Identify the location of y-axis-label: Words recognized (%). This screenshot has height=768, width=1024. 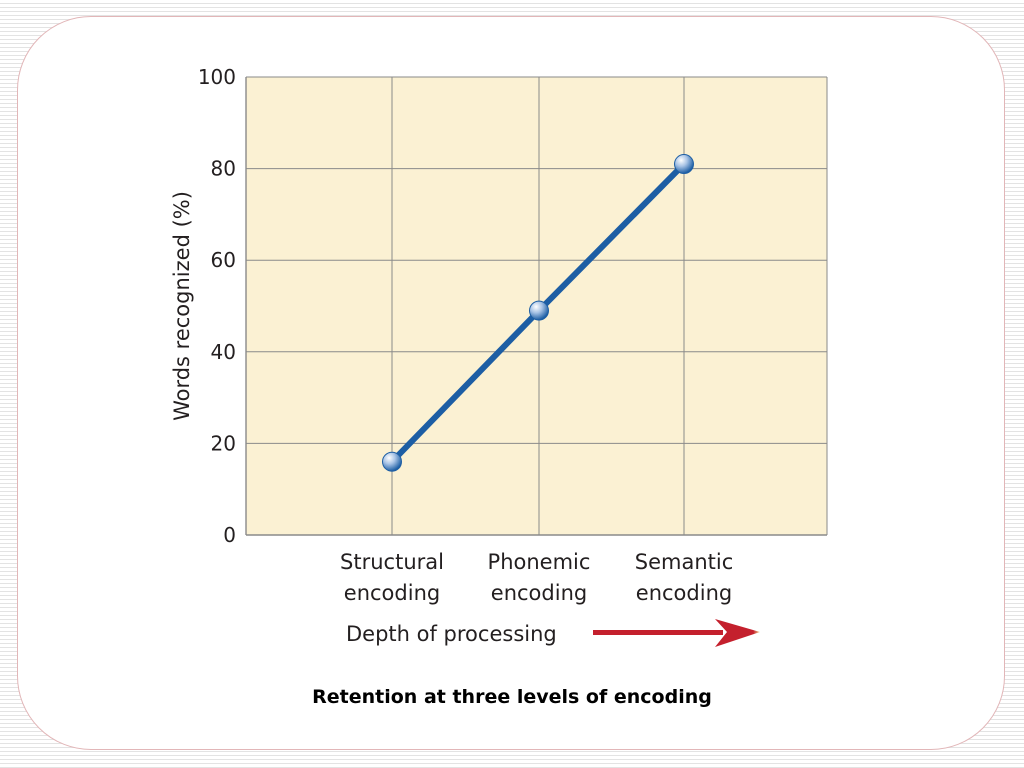
(182, 306).